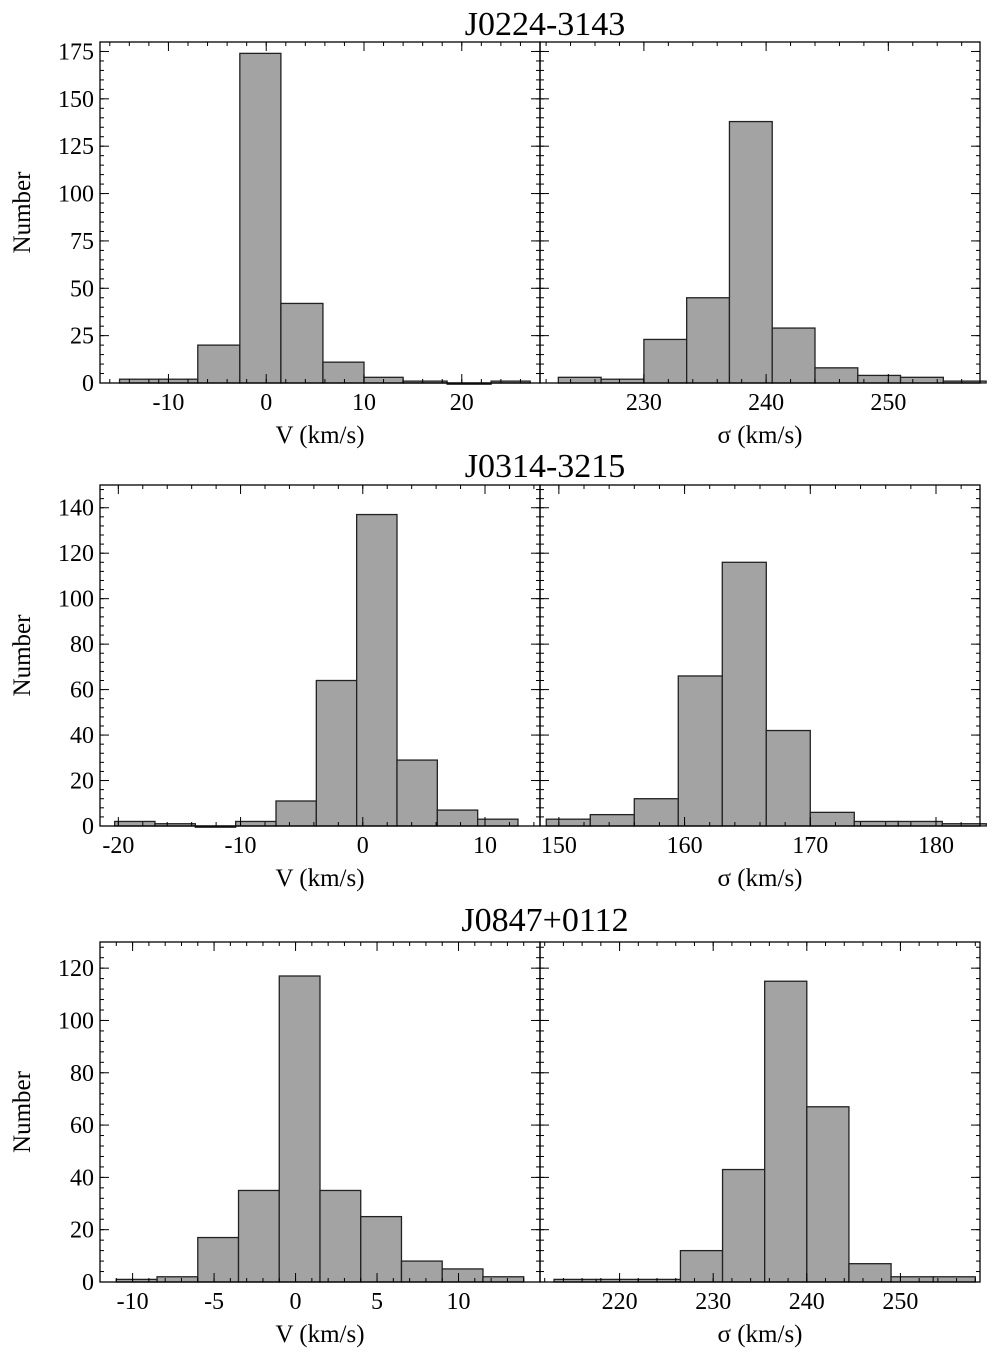 The width and height of the screenshot is (1000, 1356). What do you see at coordinates (544, 920) in the screenshot?
I see `chart-title: J0847+0112` at bounding box center [544, 920].